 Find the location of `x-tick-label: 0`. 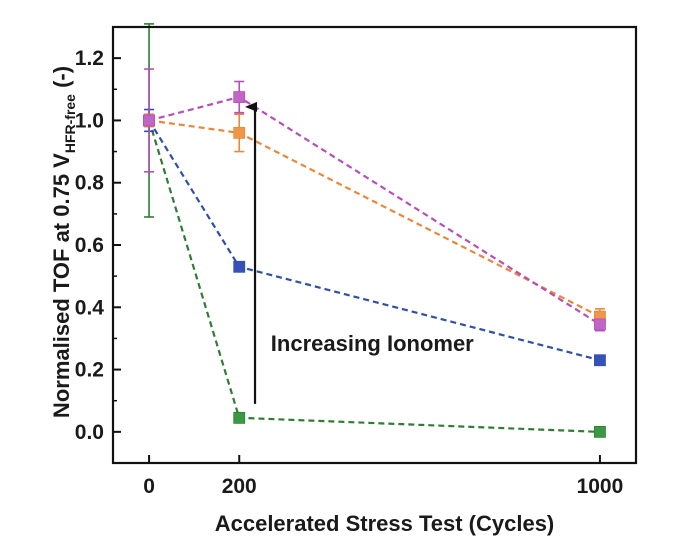

x-tick-label: 0 is located at coordinates (149, 486).